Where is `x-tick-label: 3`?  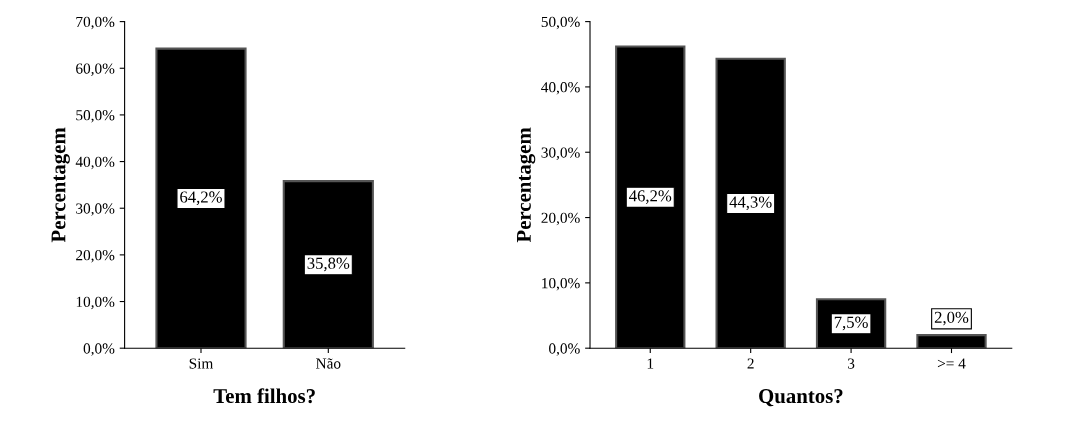 x-tick-label: 3 is located at coordinates (851, 363).